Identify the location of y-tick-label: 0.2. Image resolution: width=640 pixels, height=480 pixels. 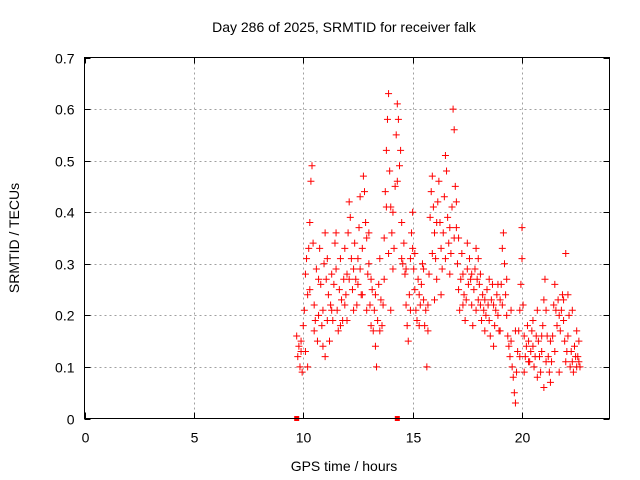
(65, 316).